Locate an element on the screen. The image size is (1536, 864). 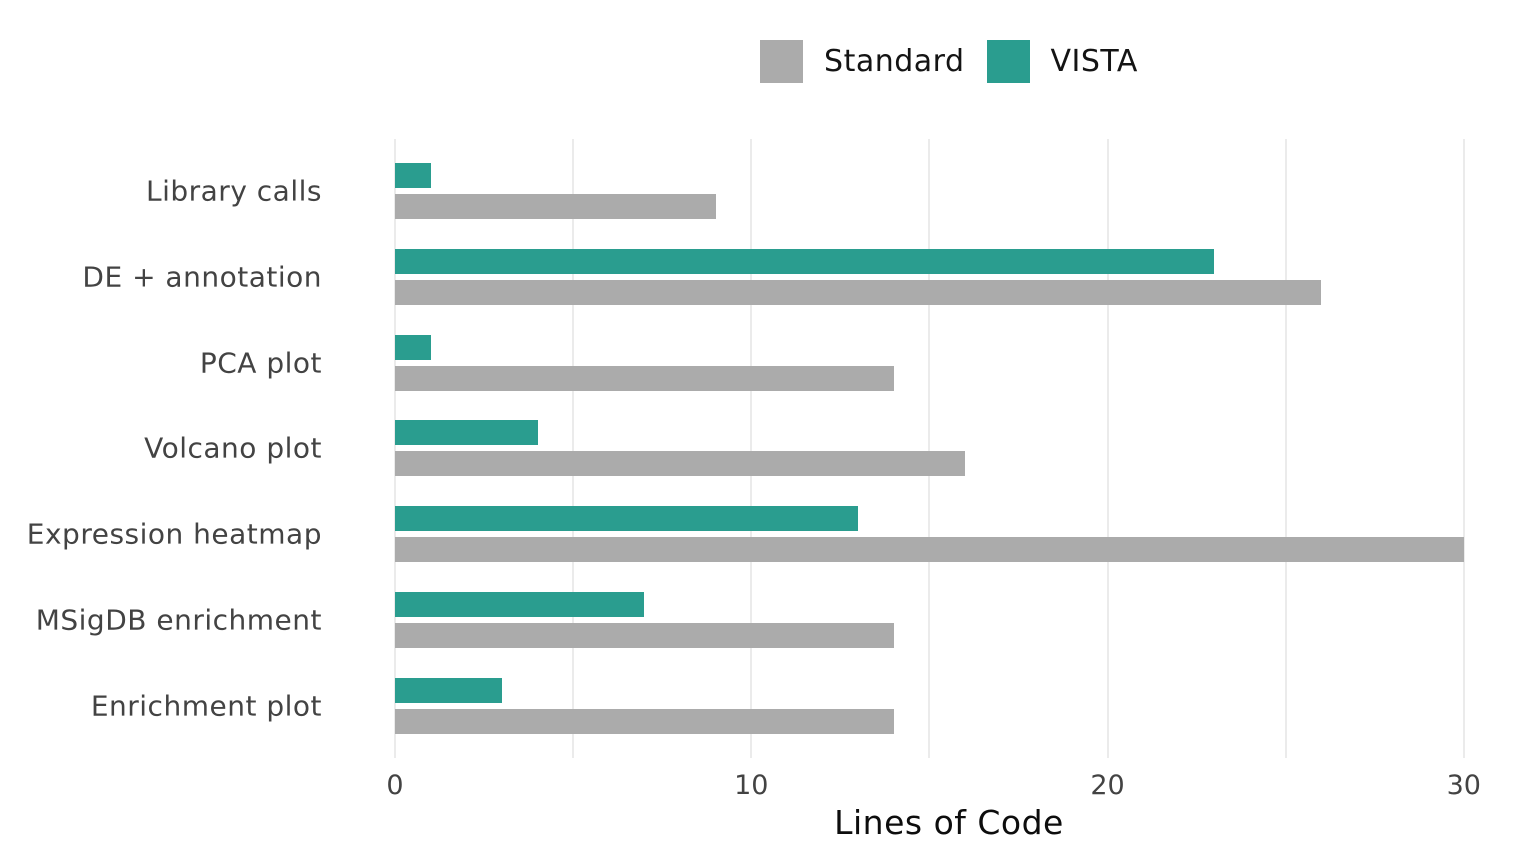
legend: Standard VISTA is located at coordinates (949, 61).